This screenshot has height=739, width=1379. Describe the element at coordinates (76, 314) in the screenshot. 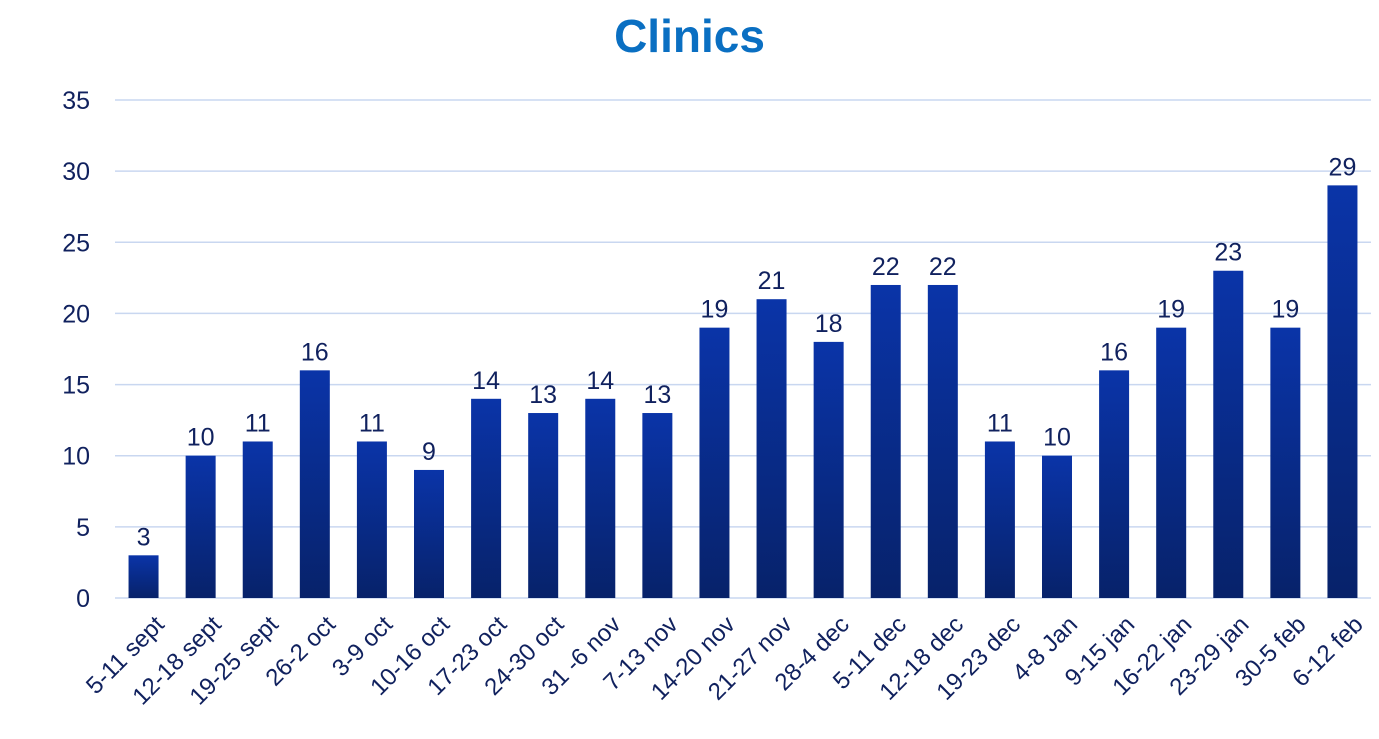

I see `y-tick-label: 20` at that location.